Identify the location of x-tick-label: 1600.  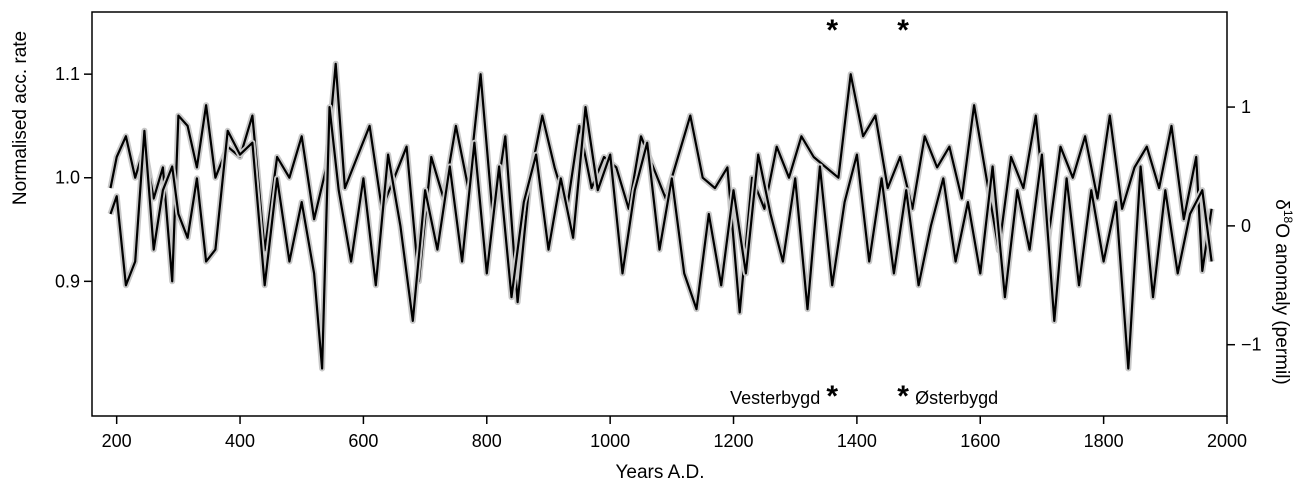
(980, 441).